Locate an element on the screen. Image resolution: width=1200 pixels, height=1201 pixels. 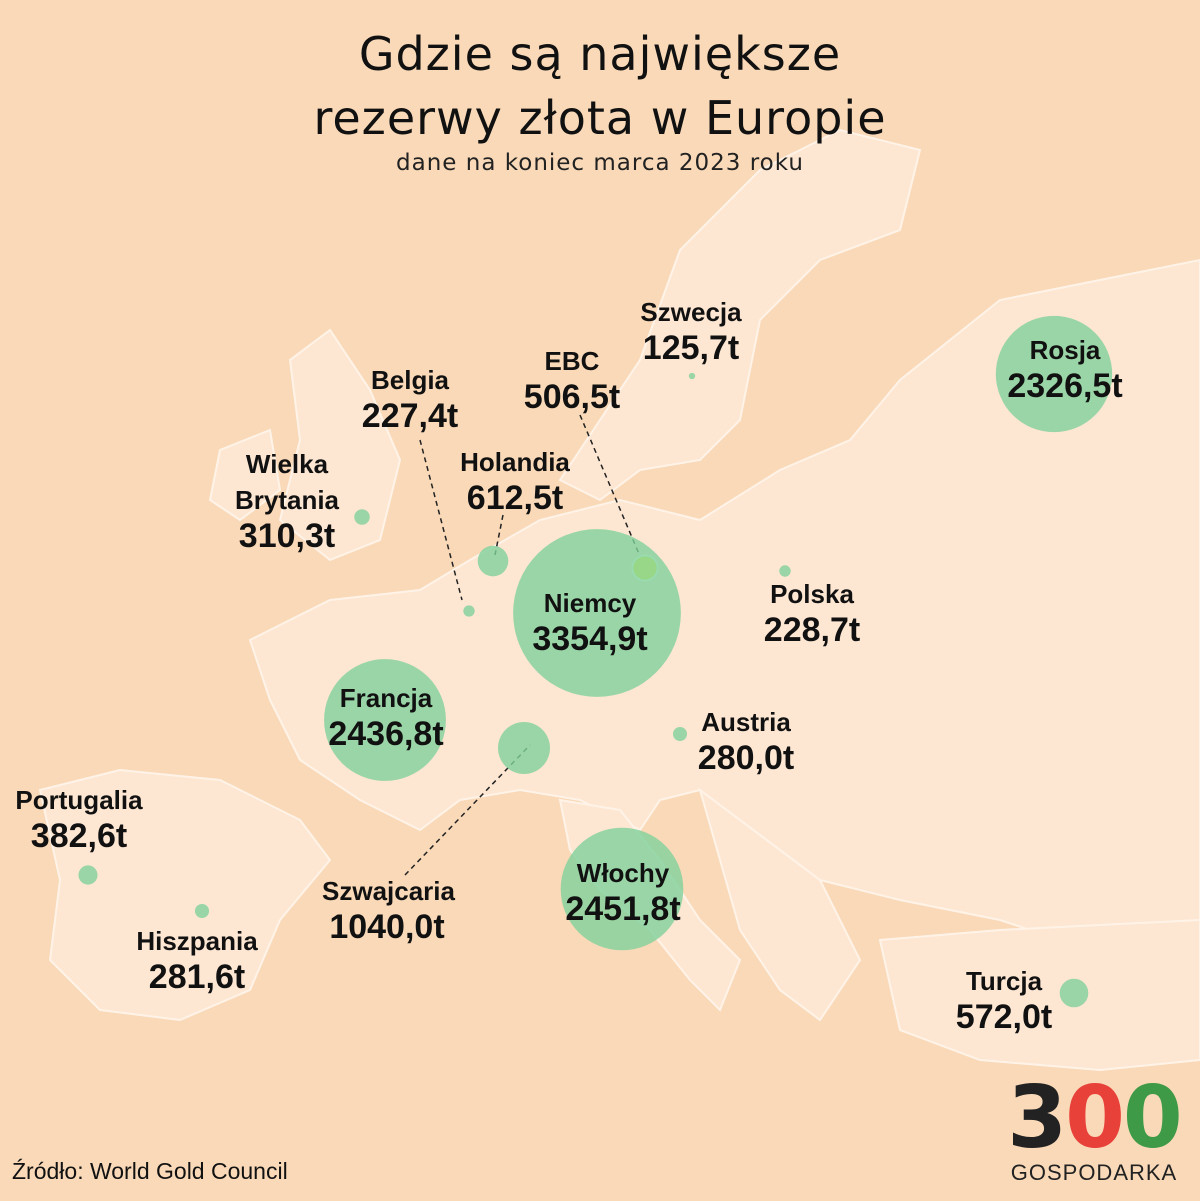
country-label: Austria 280,0t is located at coordinates (746, 740).